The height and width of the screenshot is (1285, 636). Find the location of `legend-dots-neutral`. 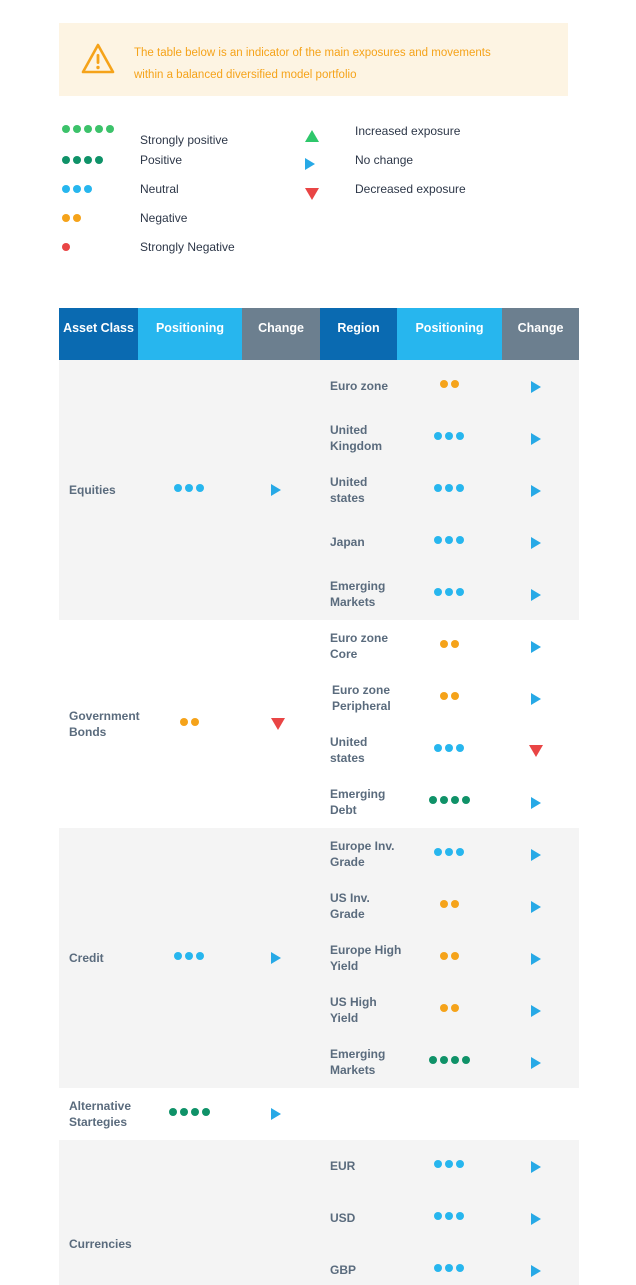

legend-dots-neutral is located at coordinates (77, 189).